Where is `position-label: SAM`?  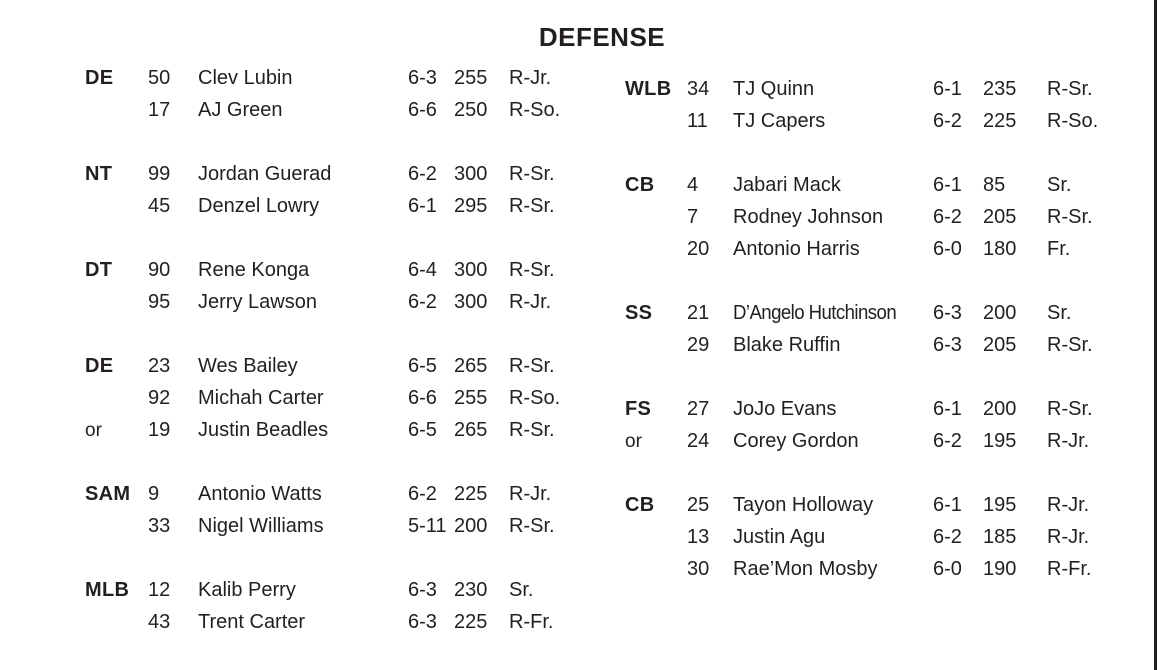
position-label: SAM is located at coordinates (108, 494).